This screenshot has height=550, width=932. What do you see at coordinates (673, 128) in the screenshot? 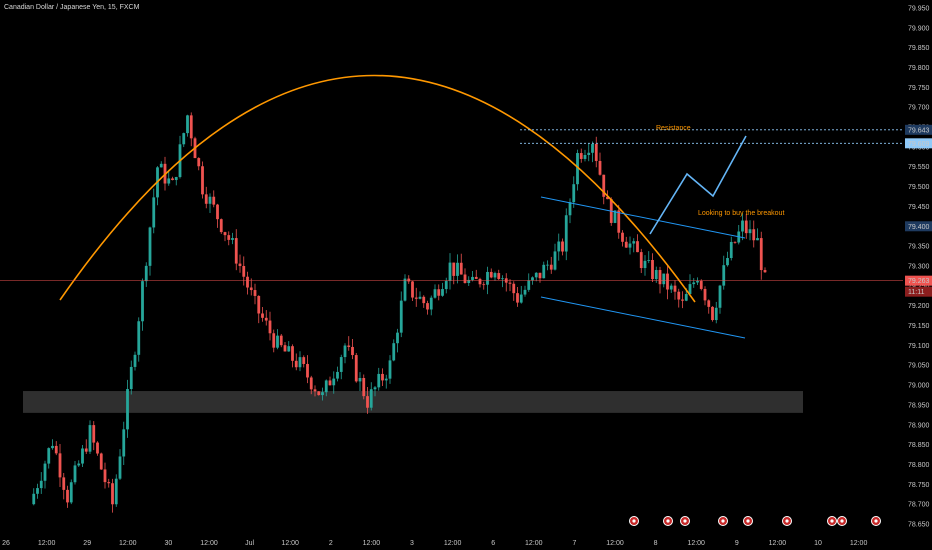
I see `resistance-annotation: Resistance` at bounding box center [673, 128].